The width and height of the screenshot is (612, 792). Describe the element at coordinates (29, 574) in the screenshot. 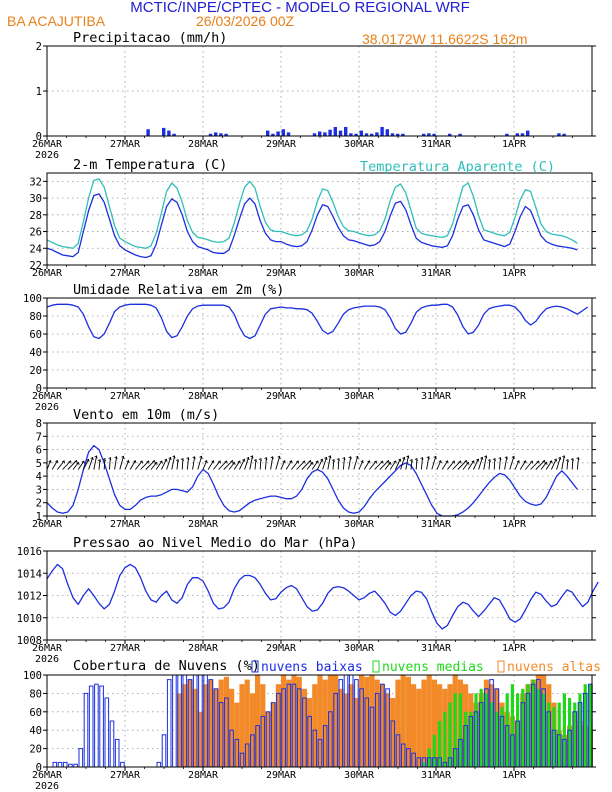

I see `y-tick-label: 1014` at that location.